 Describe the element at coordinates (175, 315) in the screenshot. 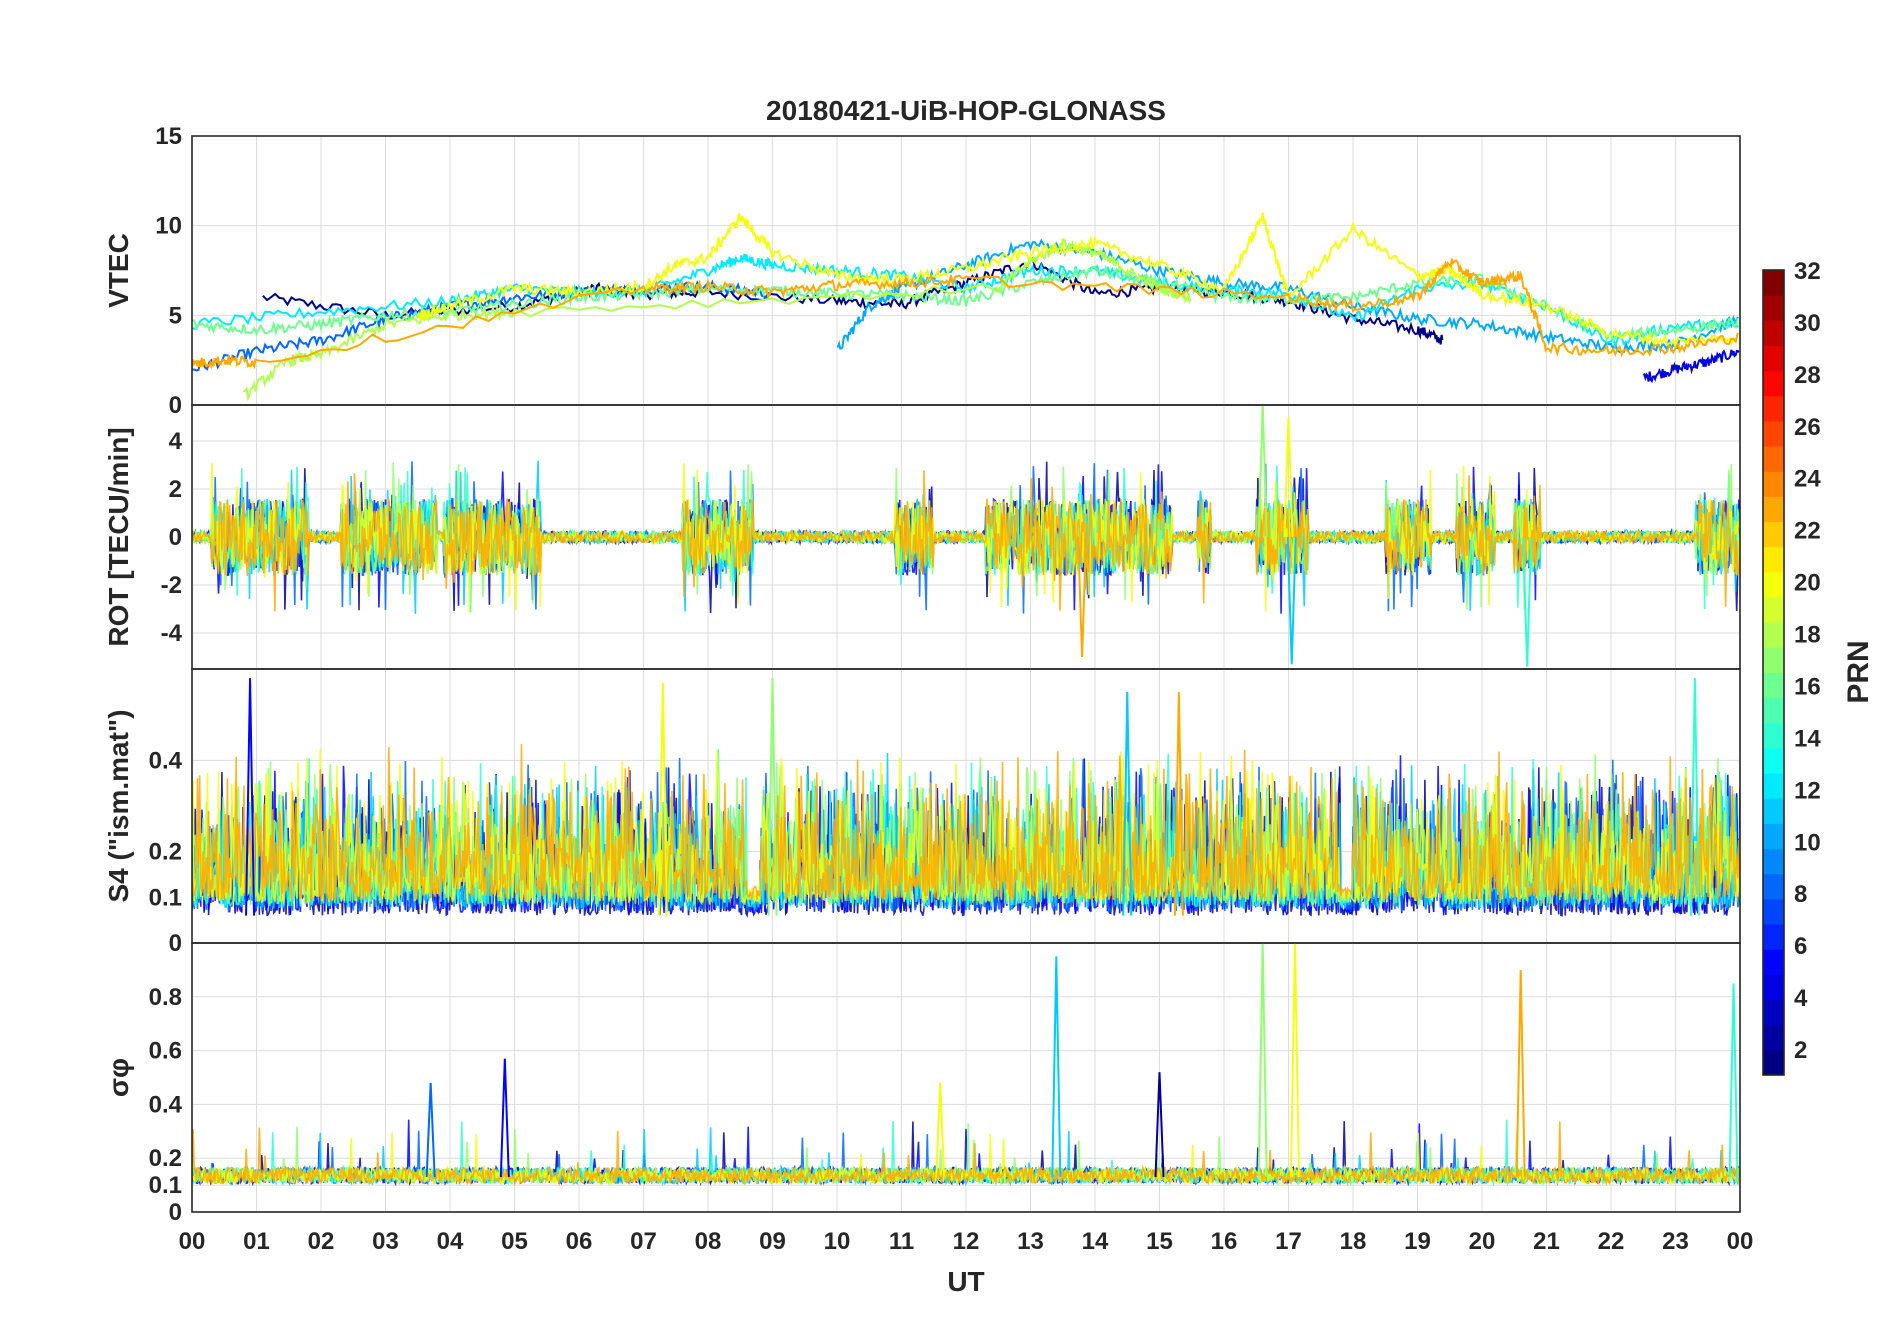

I see `y-tick-label: 5` at that location.